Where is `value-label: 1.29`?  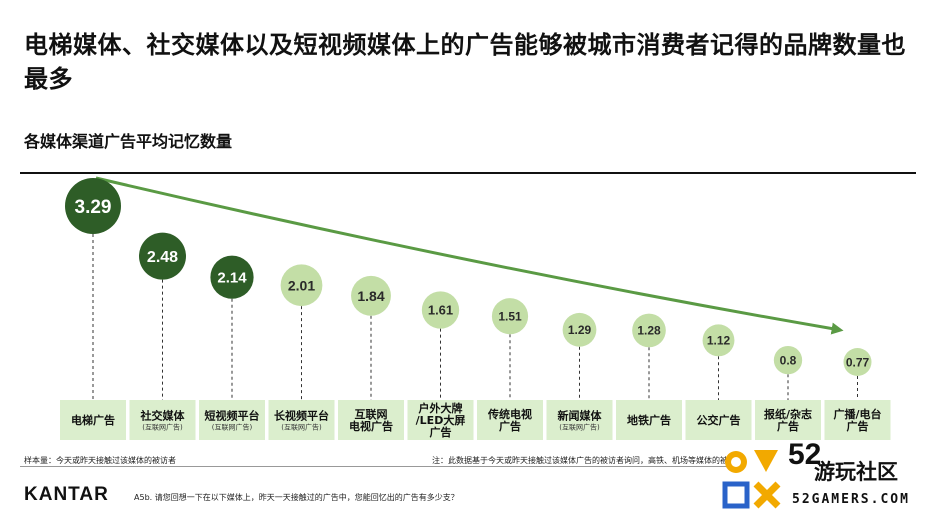 value-label: 1.29 is located at coordinates (580, 330).